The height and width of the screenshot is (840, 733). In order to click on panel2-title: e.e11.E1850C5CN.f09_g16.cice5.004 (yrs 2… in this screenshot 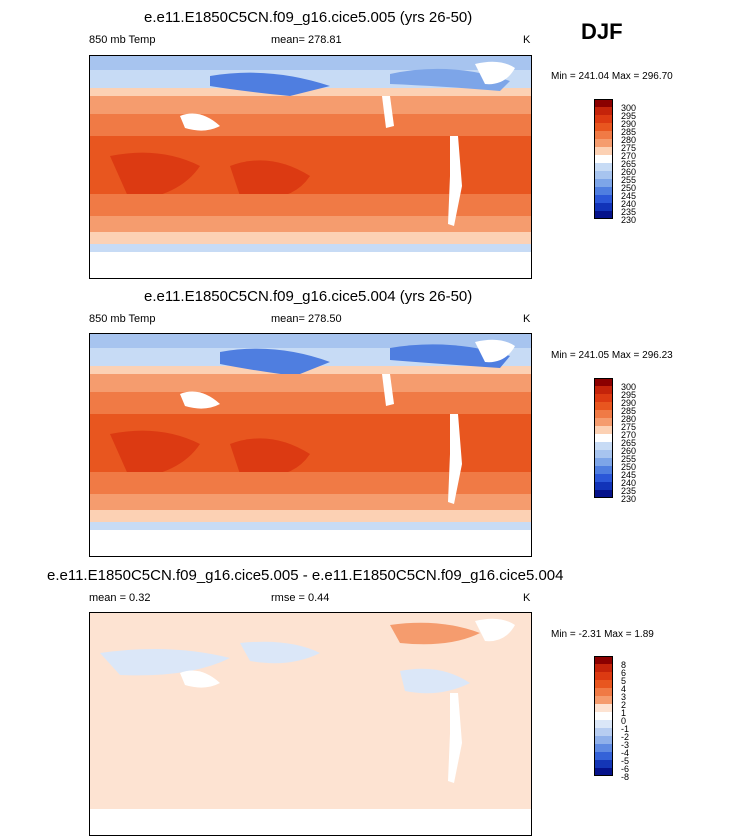, I will do `click(308, 296)`.